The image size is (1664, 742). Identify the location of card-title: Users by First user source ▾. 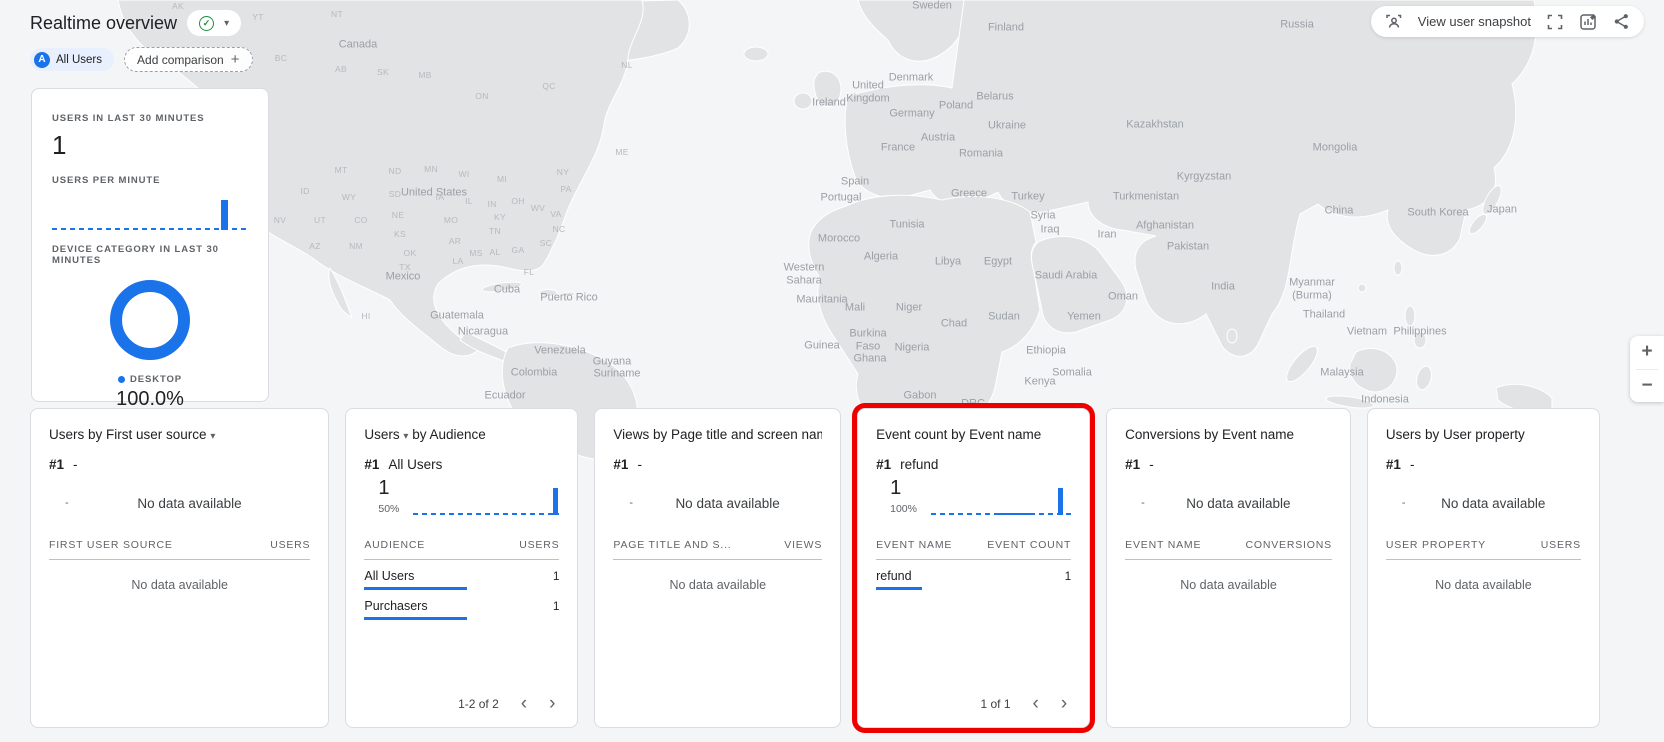
(179, 434).